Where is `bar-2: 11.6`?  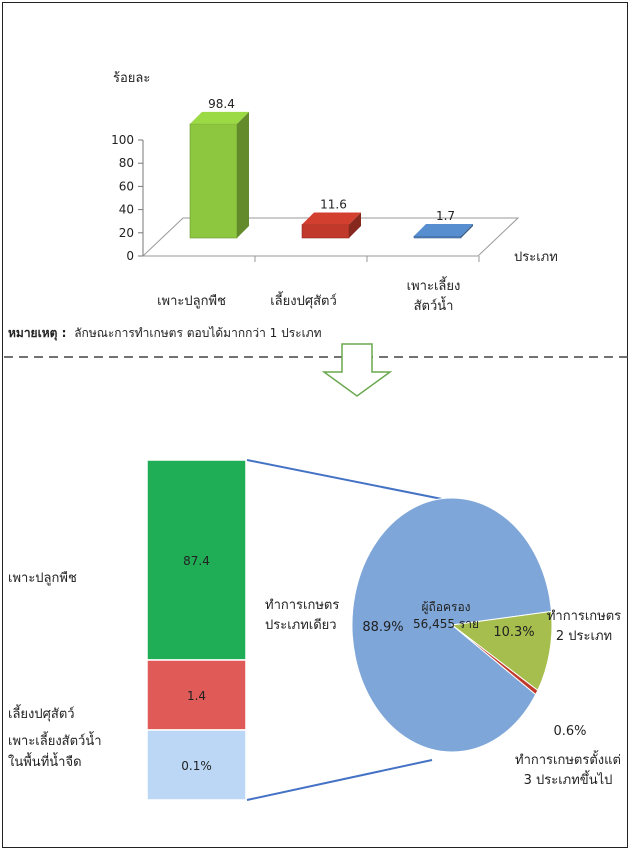
bar-2: 11.6 is located at coordinates (331, 218).